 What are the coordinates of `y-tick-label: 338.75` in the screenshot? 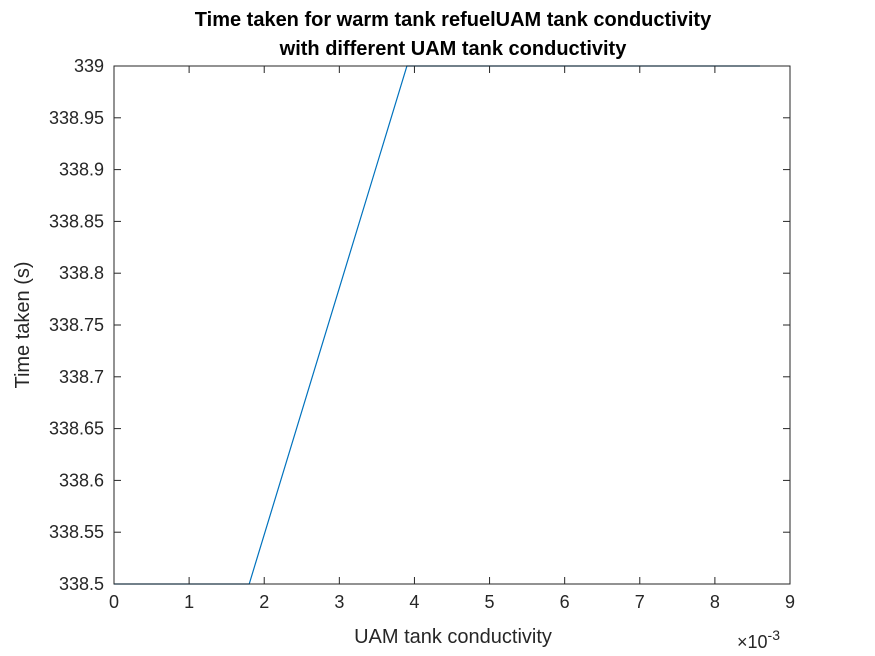 It's located at (76, 325).